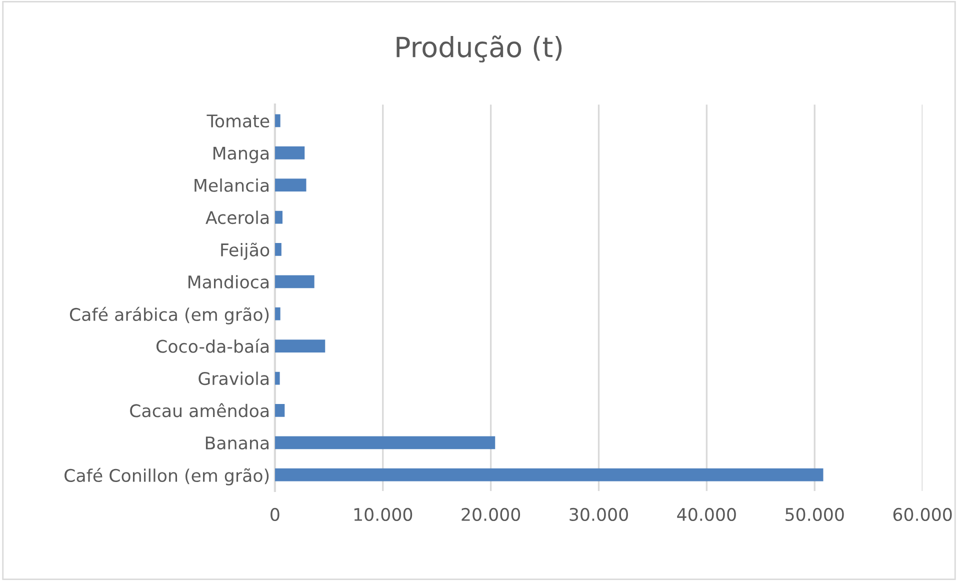  What do you see at coordinates (238, 121) in the screenshot?
I see `y-tick-label: Tomate` at bounding box center [238, 121].